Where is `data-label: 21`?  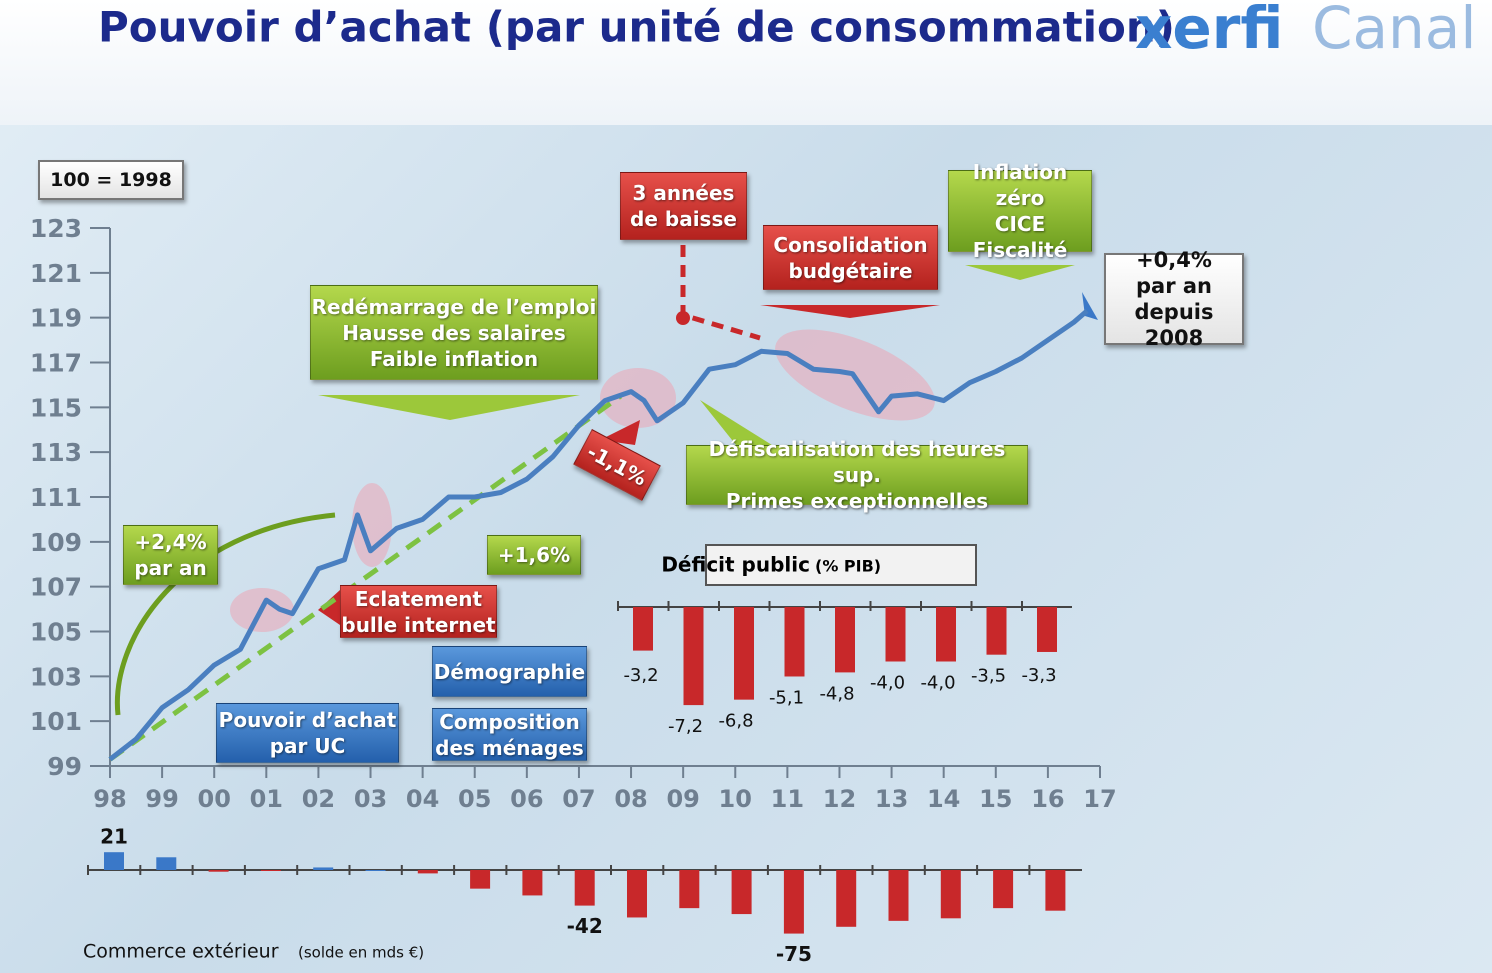
data-label: 21 is located at coordinates (114, 837).